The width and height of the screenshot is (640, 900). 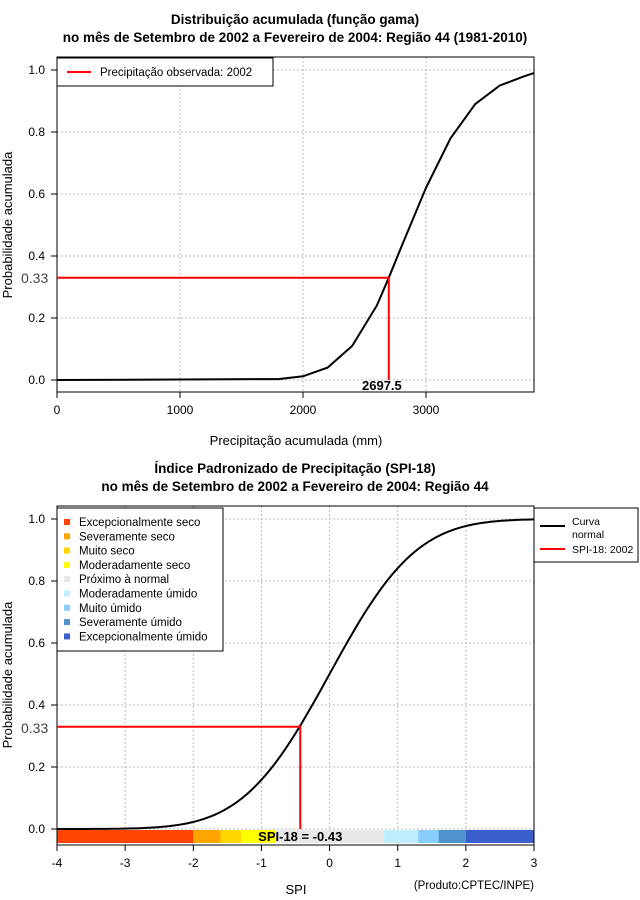 What do you see at coordinates (300, 836) in the screenshot?
I see `spi-value-label: SPI-18 = -0.43` at bounding box center [300, 836].